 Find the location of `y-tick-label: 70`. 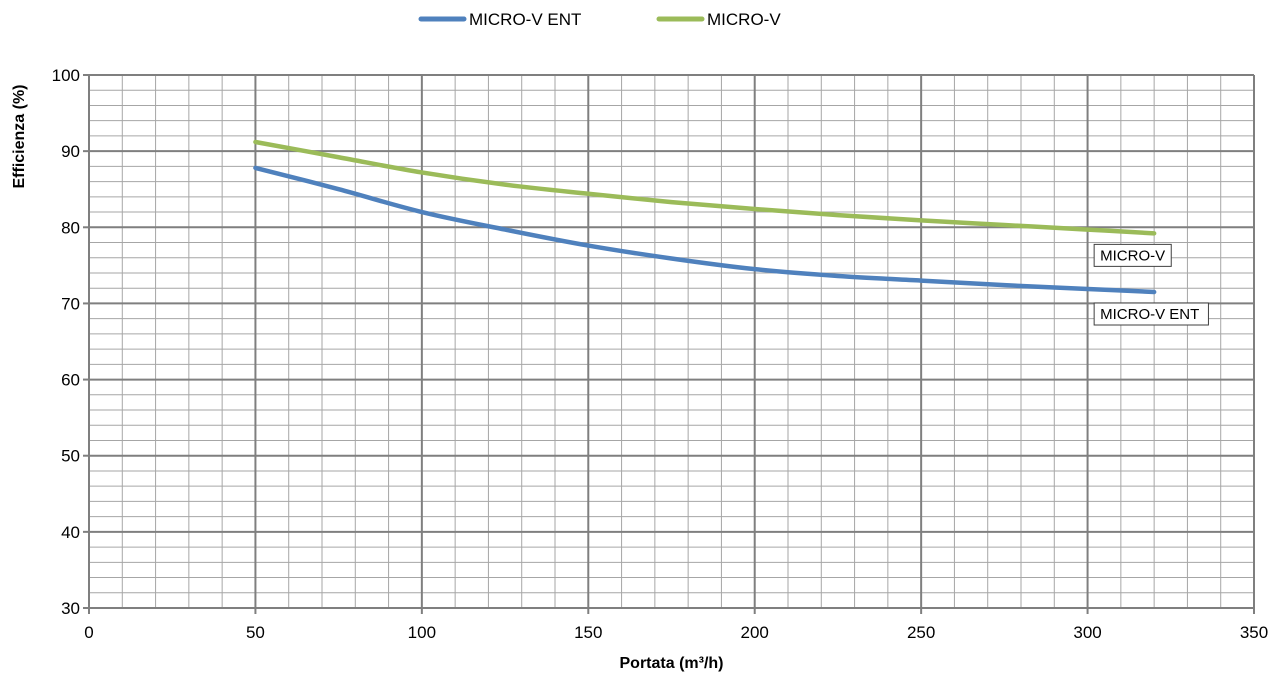

y-tick-label: 70 is located at coordinates (70, 303).